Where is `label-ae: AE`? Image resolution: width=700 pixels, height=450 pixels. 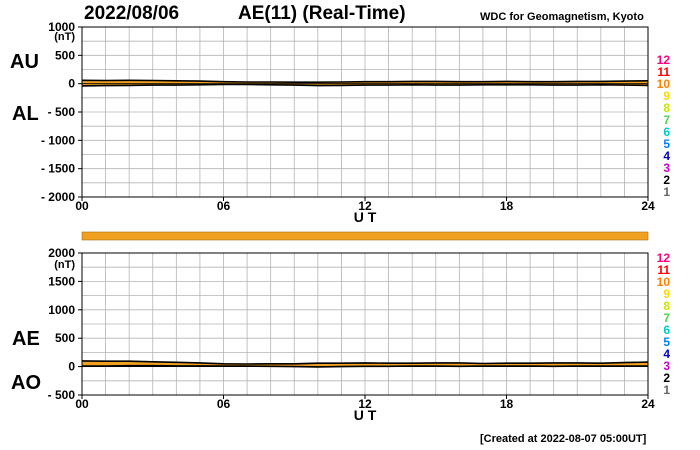 label-ae: AE is located at coordinates (26, 339).